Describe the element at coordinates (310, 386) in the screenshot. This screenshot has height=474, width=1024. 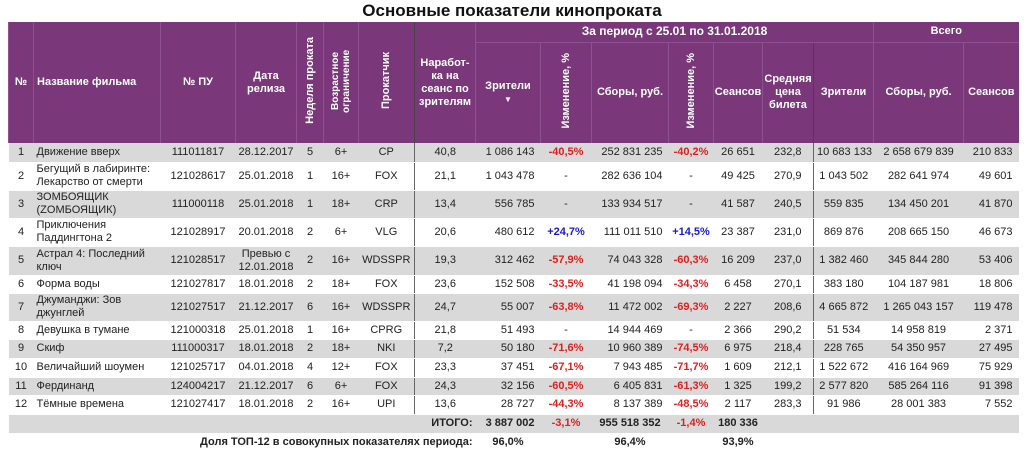
I see `cell-rental-week: 6` at that location.